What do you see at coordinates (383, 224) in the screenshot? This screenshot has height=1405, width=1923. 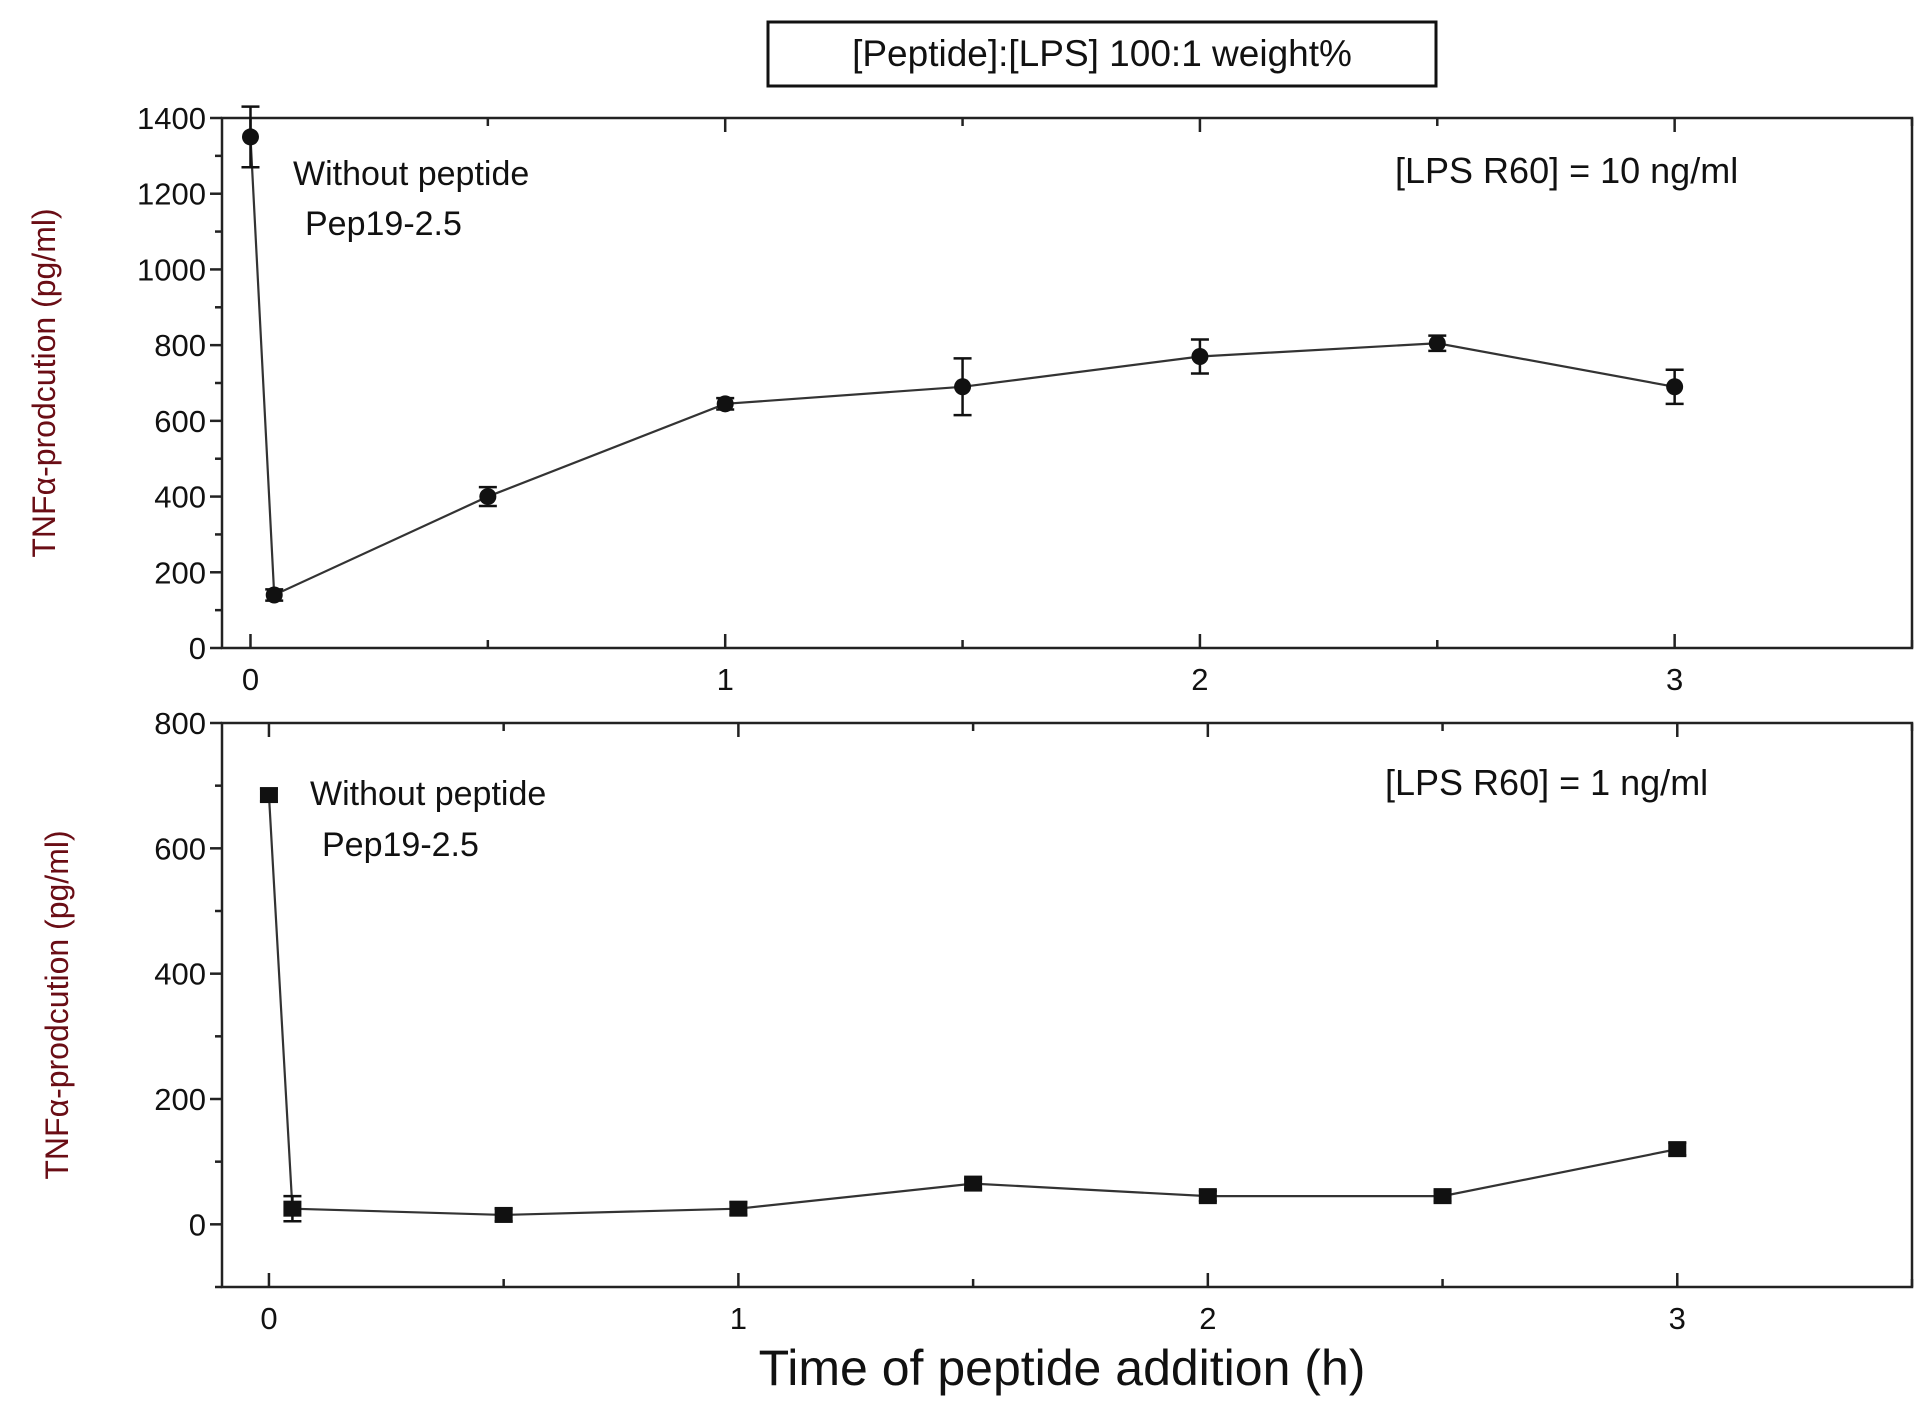 I see `top-annotation-pep19: Pep19-2.5` at bounding box center [383, 224].